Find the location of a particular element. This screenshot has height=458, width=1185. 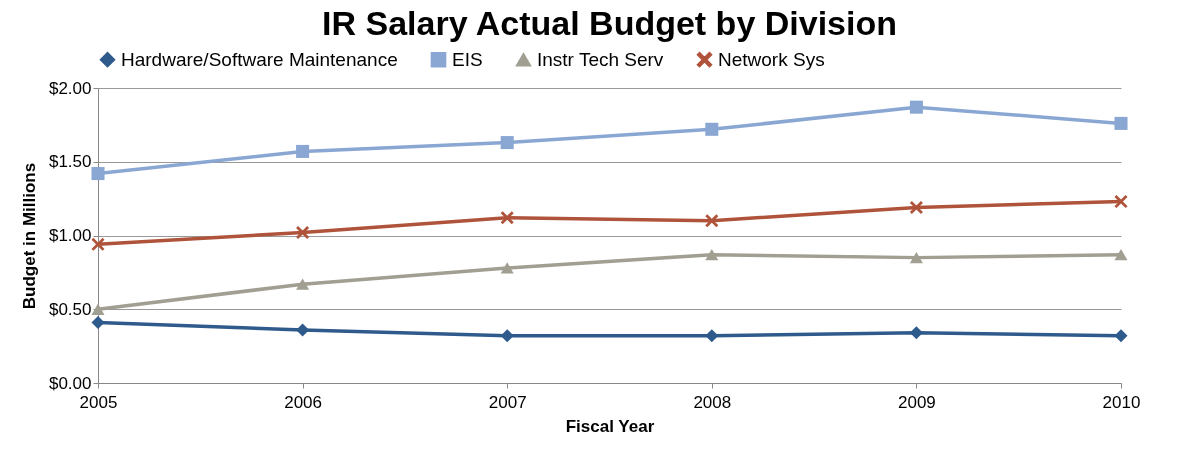

y-tick-label: $0.00 is located at coordinates (70, 383).